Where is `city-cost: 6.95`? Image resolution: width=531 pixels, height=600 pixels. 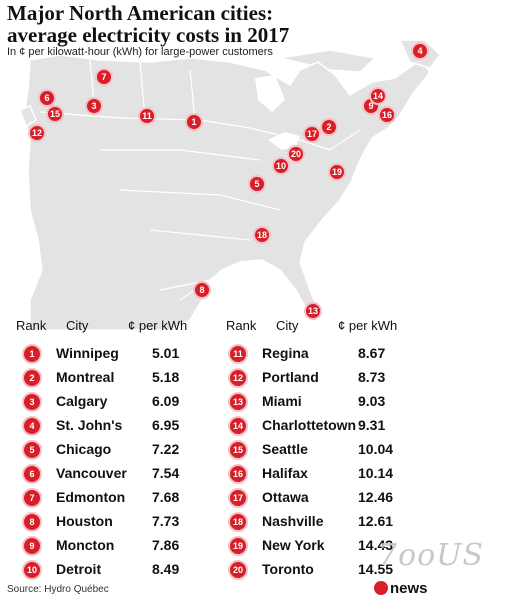 city-cost: 6.95 is located at coordinates (166, 425).